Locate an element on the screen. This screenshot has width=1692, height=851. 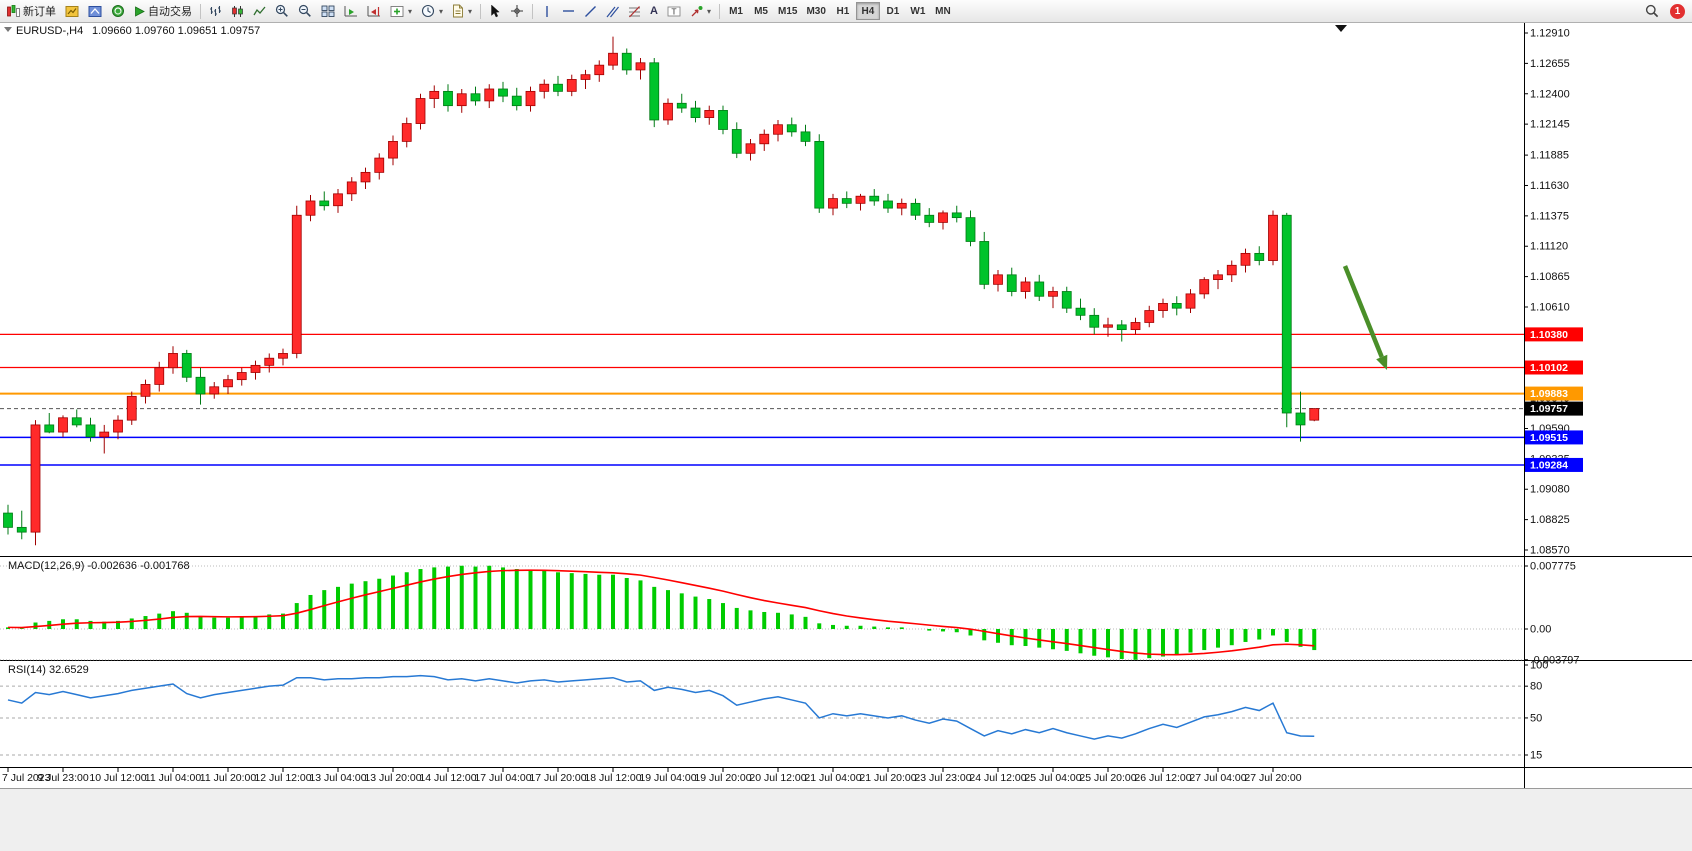
metaeditor-button is located at coordinates (95, 11).